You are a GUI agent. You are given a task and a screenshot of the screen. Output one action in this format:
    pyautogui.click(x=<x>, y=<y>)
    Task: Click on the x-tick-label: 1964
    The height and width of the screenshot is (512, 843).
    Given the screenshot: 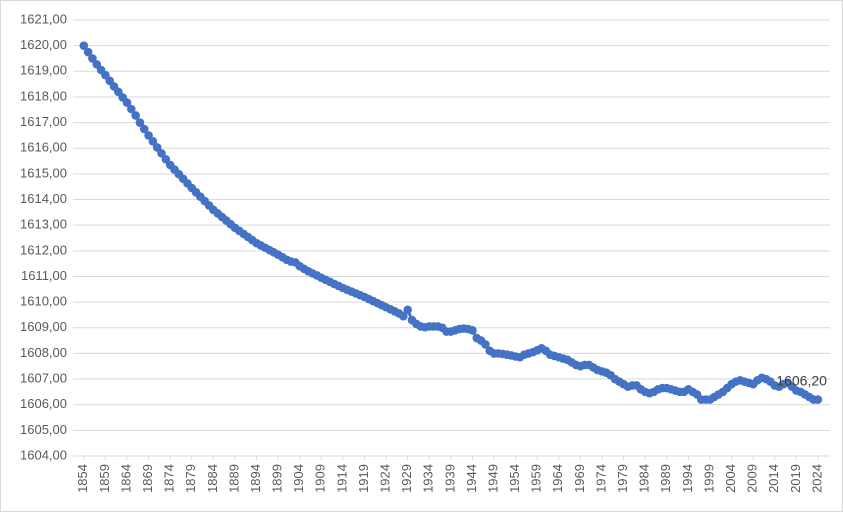 What is the action you would take?
    pyautogui.click(x=557, y=478)
    